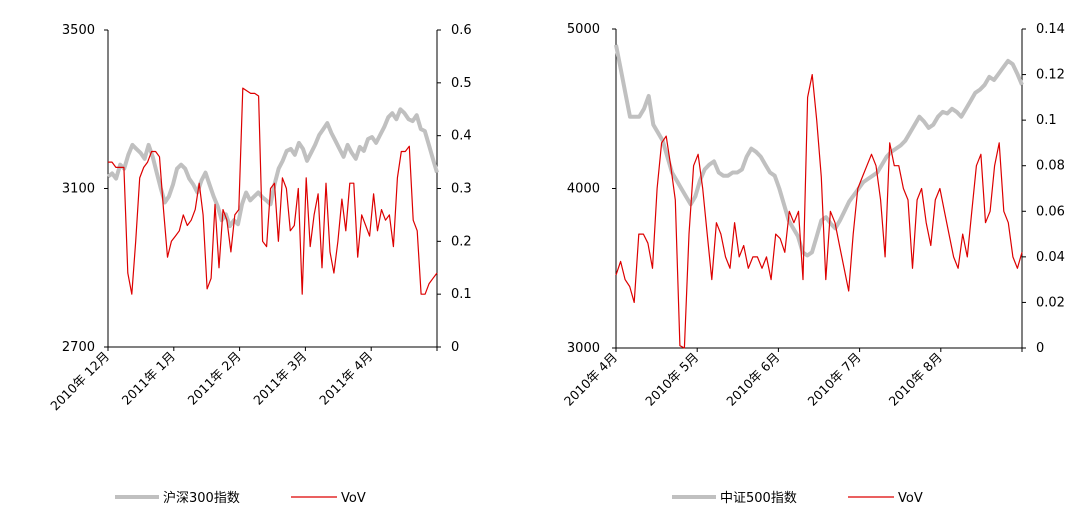 The image size is (1092, 522). I want to click on x-tick-label: 2011年 1月, so click(148, 378).